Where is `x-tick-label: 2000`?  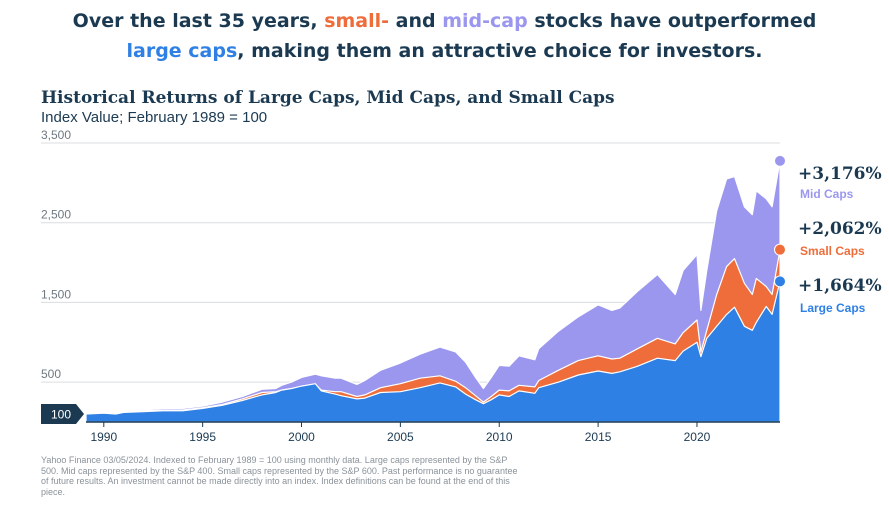
x-tick-label: 2000 is located at coordinates (301, 437).